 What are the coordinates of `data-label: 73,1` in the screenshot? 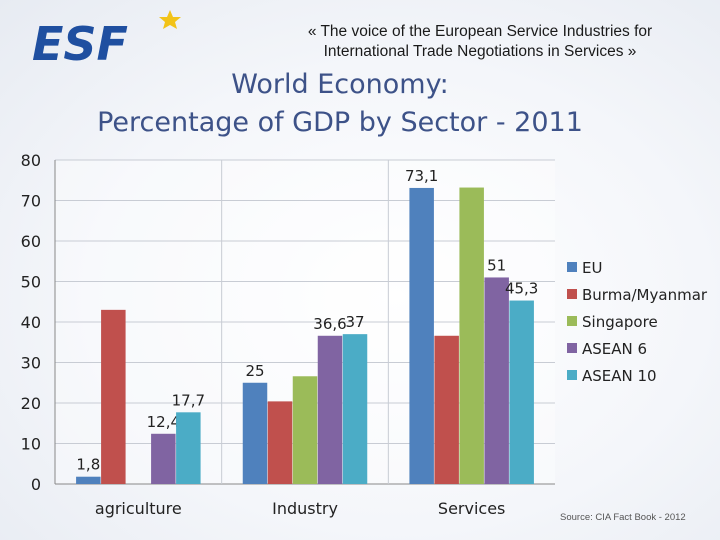 It's located at (421, 176).